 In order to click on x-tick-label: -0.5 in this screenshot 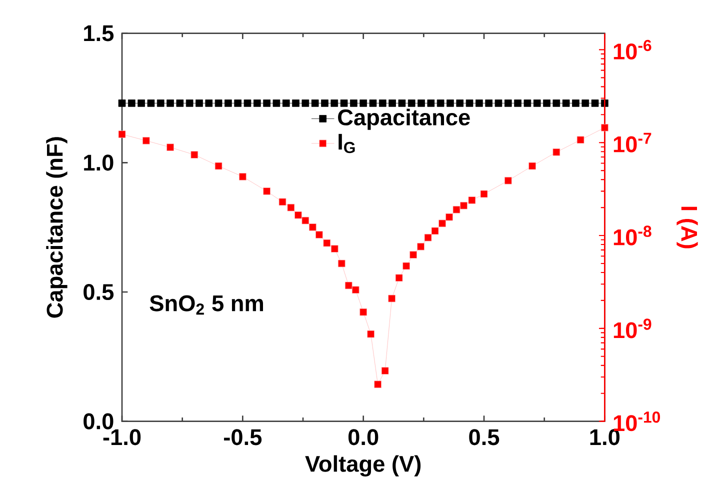, I will do `click(243, 437)`.